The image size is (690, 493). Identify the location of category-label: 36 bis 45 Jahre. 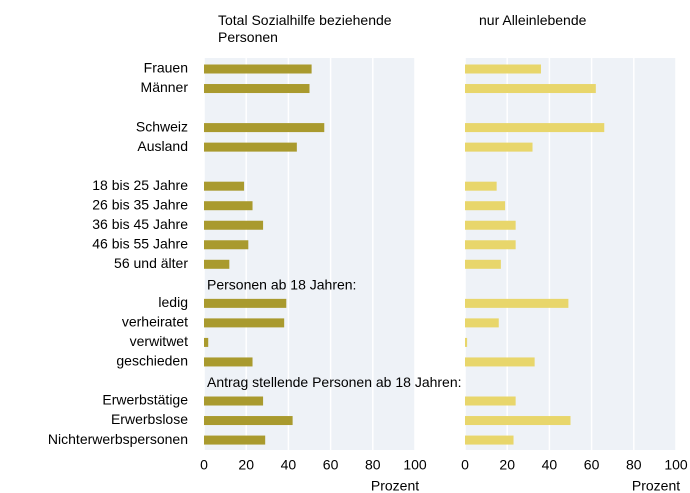
(140, 224).